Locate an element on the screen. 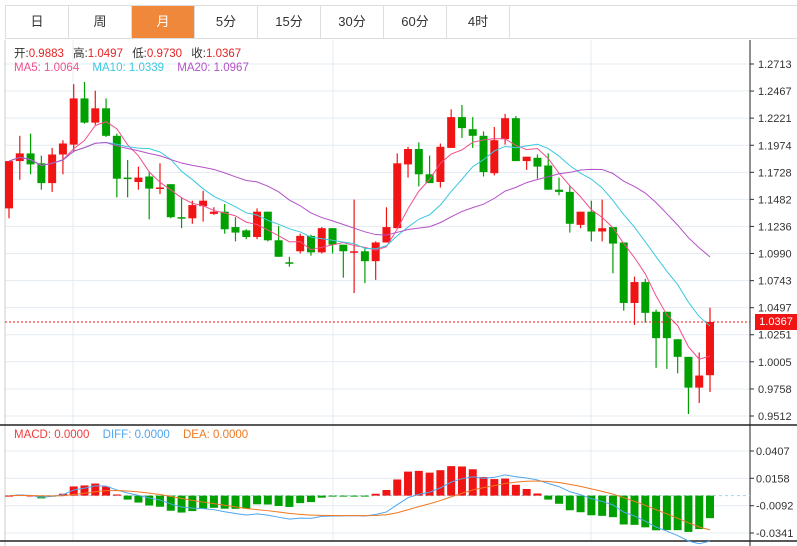  tab-15min: 15分 is located at coordinates (289, 22).